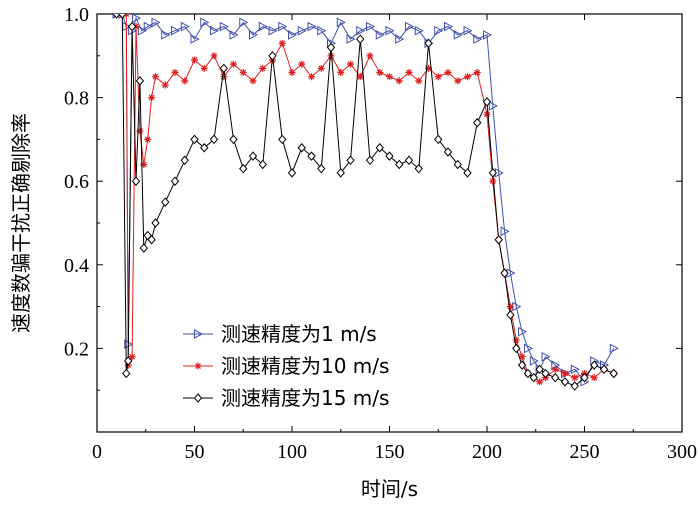 Image resolution: width=700 pixels, height=506 pixels. What do you see at coordinates (305, 366) in the screenshot?
I see `legend-label: 测速精度为10 m/s` at bounding box center [305, 366].